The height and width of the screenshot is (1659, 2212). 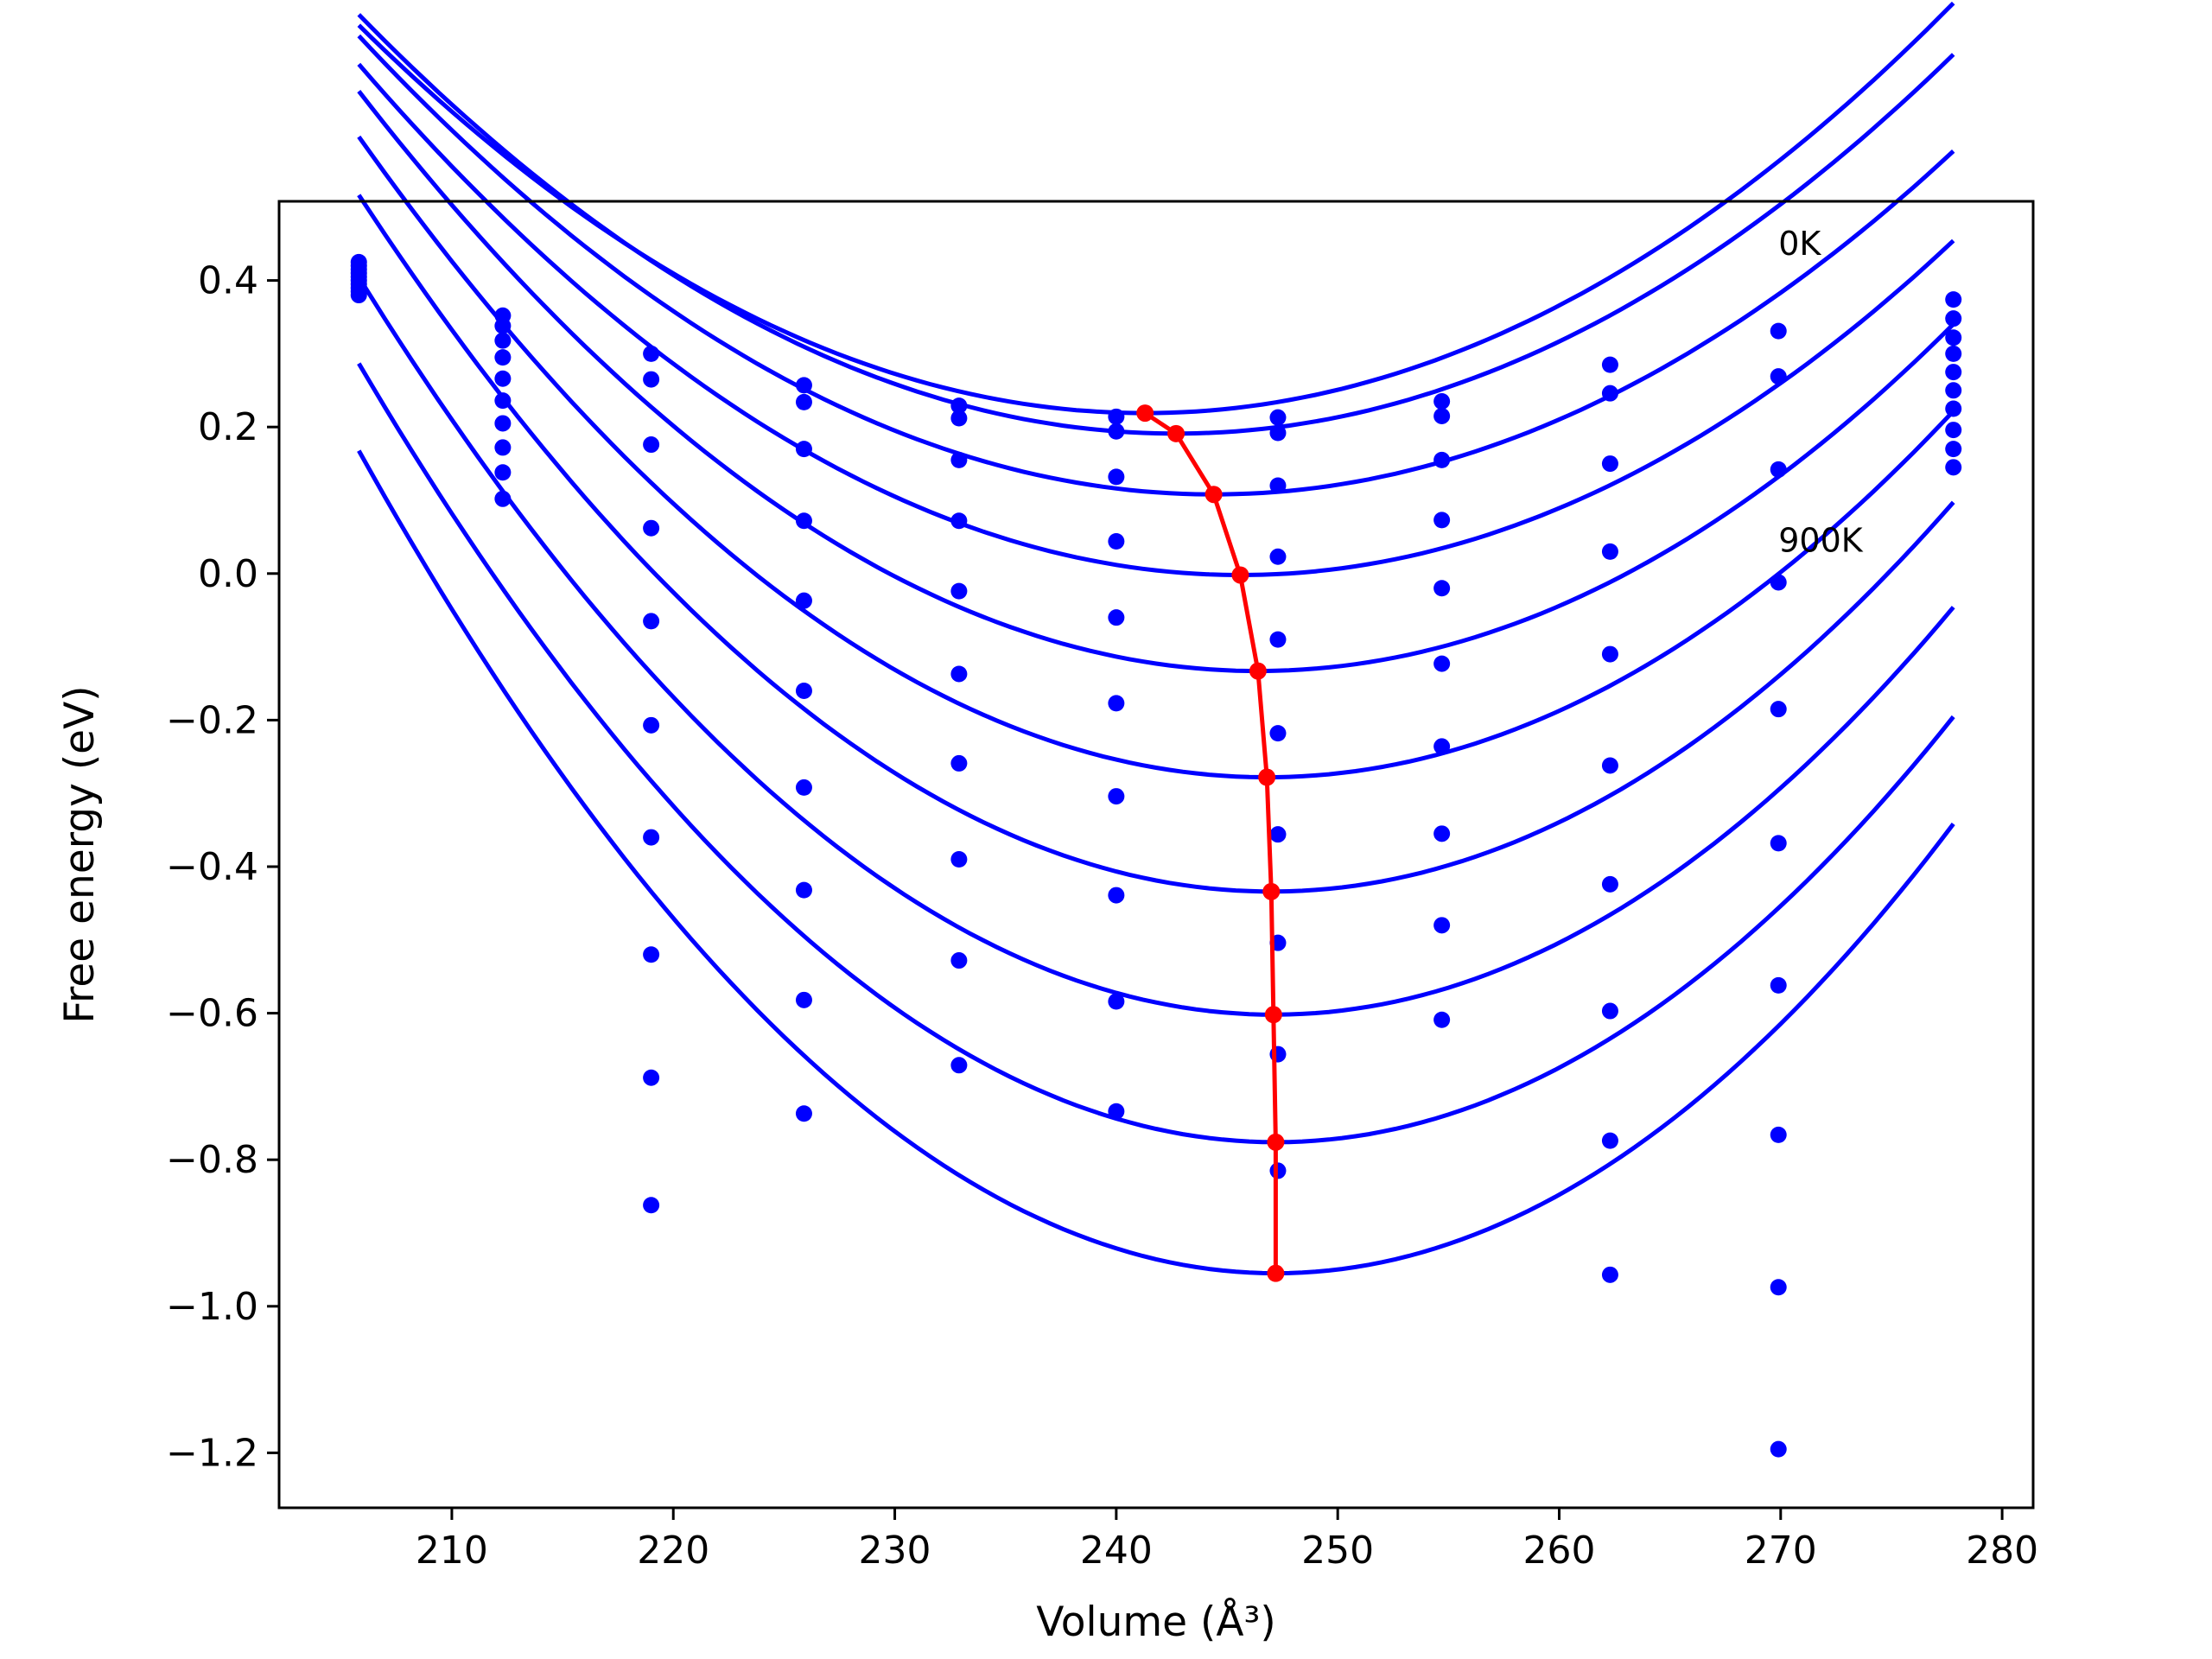 I want to click on annotations: 0K 900K, so click(x=1821, y=392).